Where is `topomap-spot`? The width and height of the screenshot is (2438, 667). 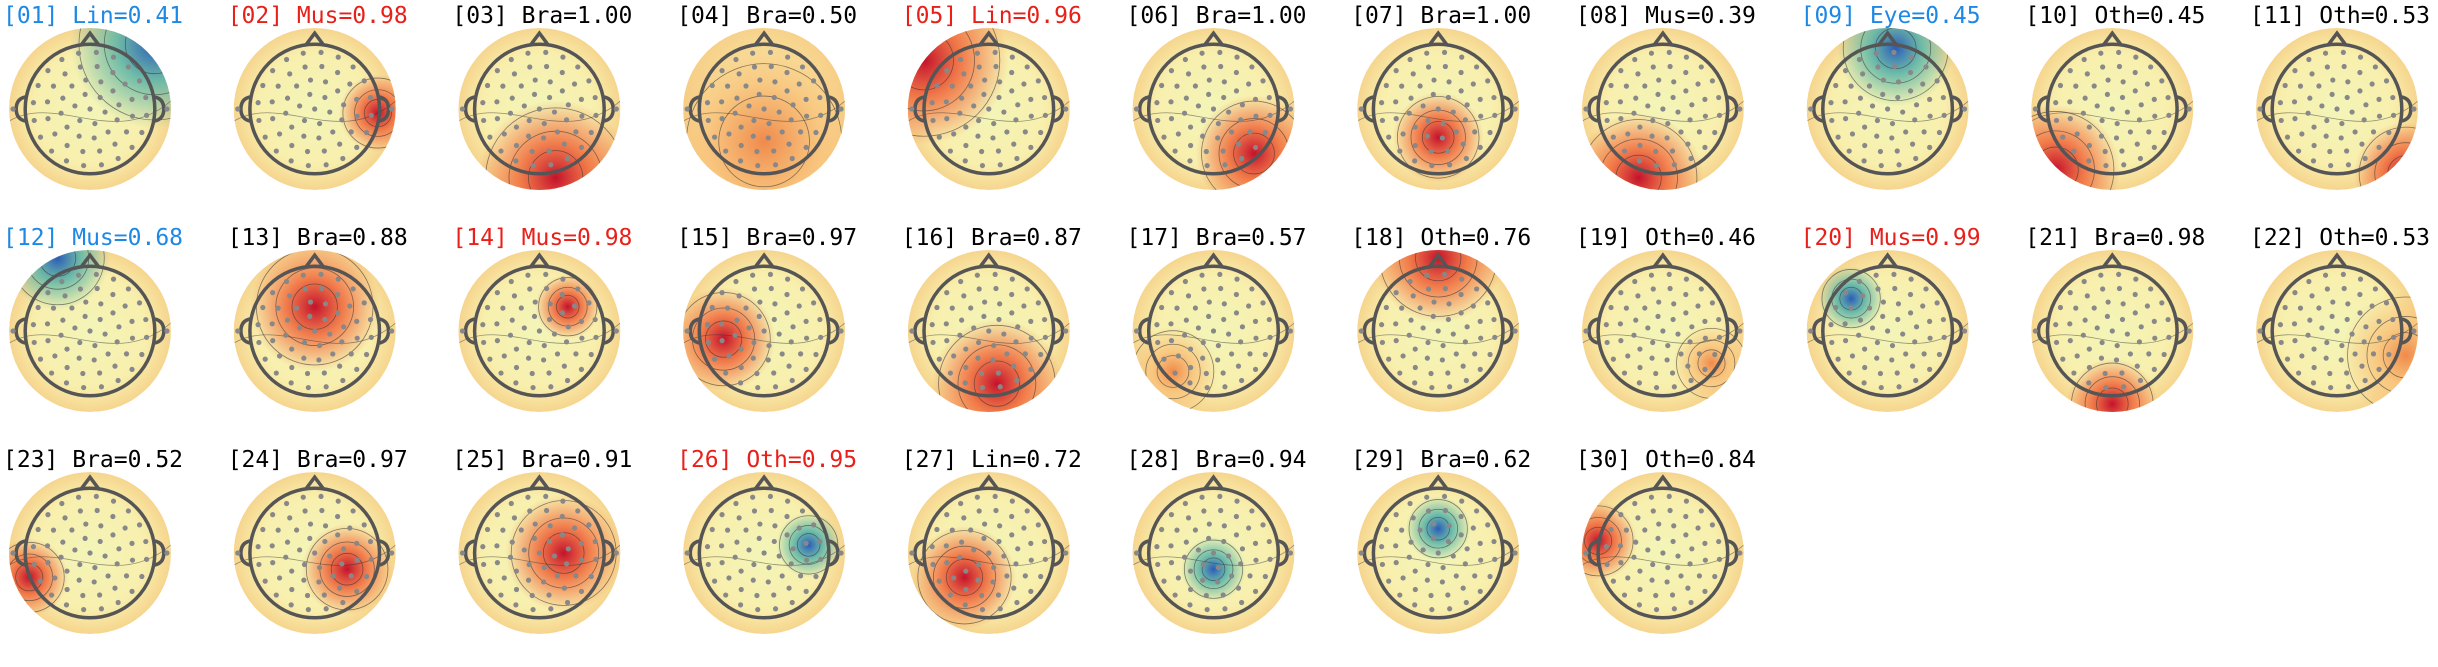
topomap-spot is located at coordinates (764, 109).